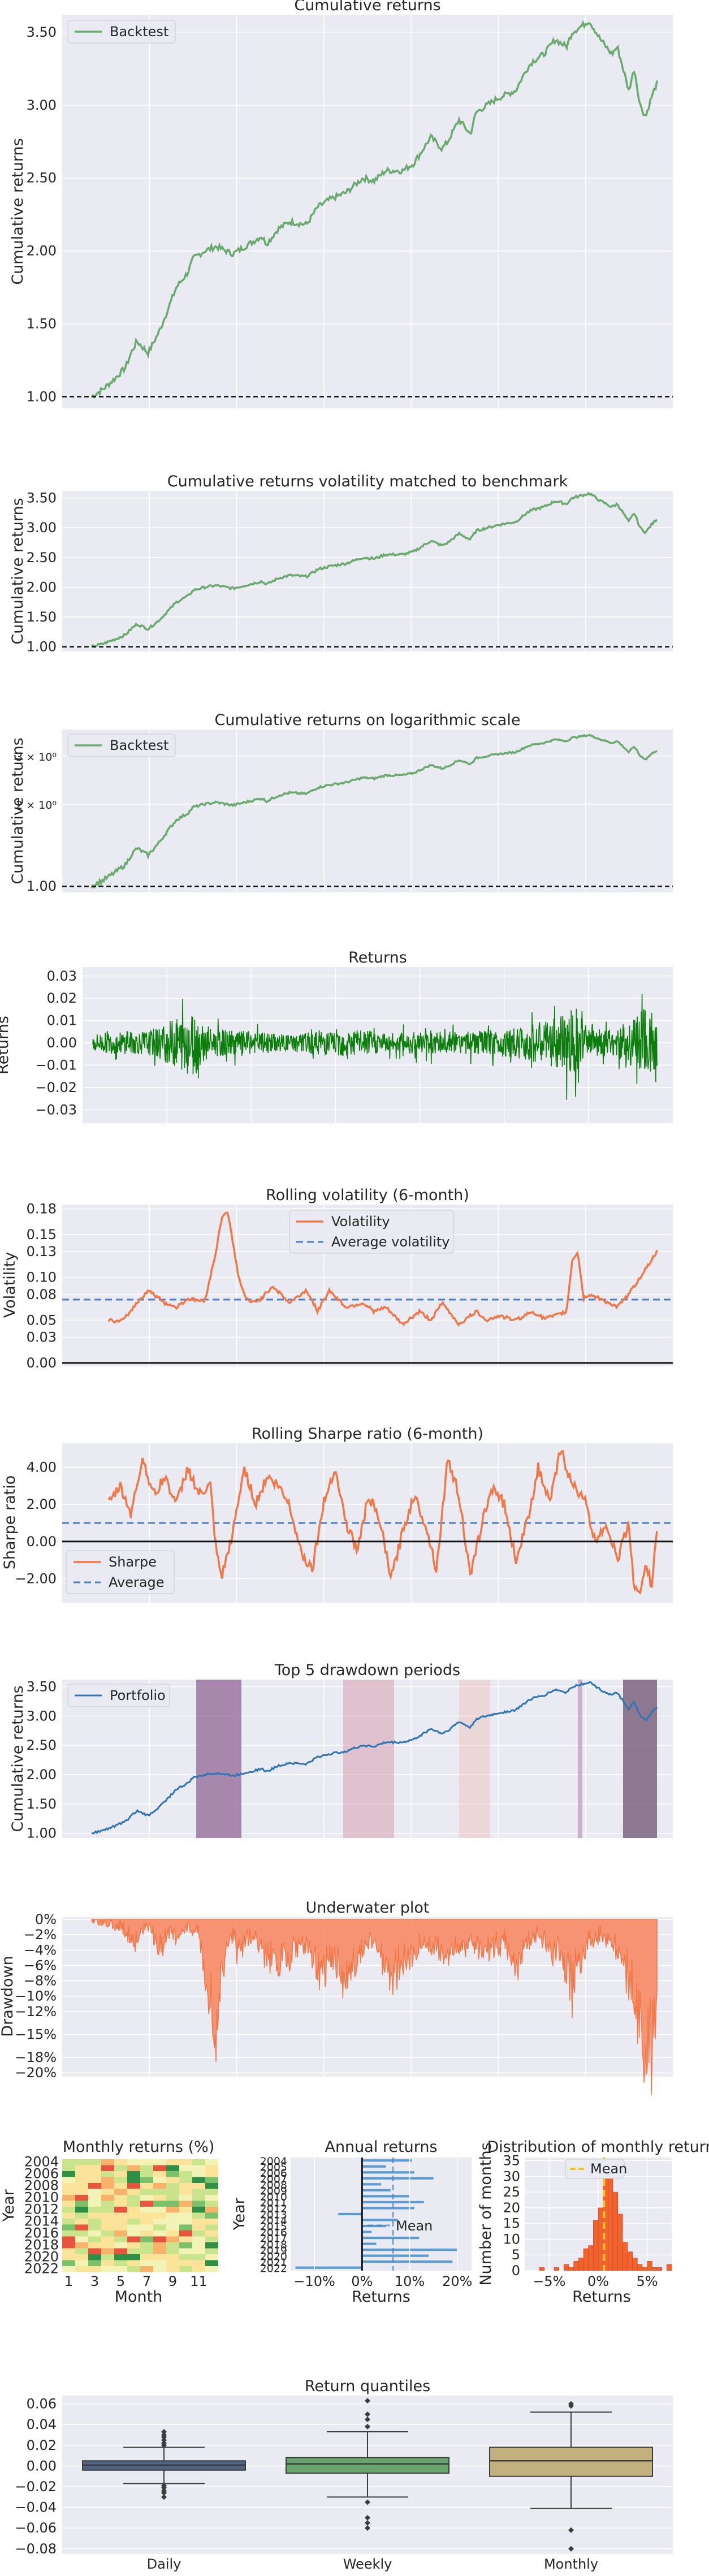 This screenshot has height=2576, width=709. I want to click on tick-label: 2006, so click(273, 2173).